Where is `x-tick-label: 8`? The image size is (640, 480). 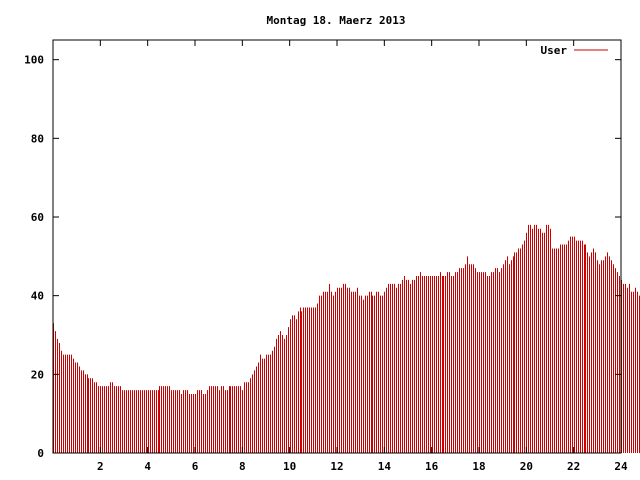 x-tick-label: 8 is located at coordinates (242, 466).